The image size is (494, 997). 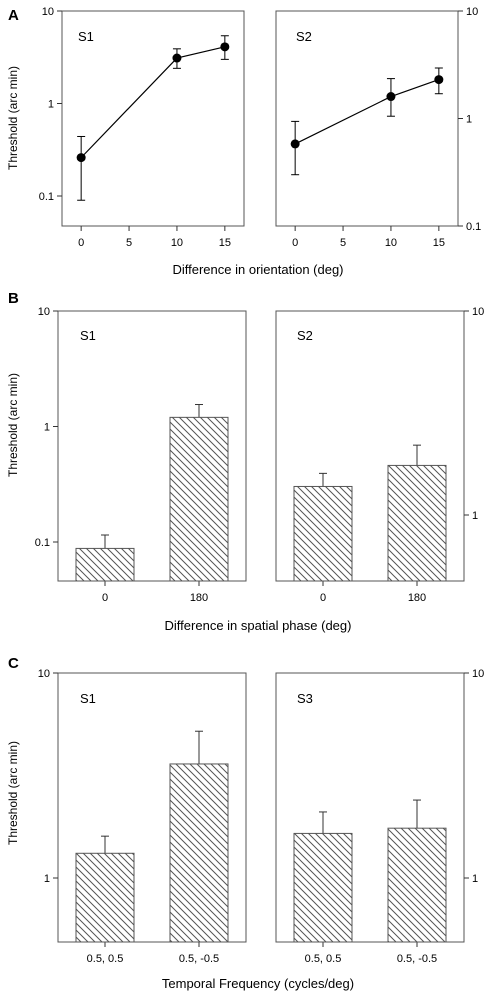 I want to click on x-tick-label-a-s1: 10, so click(x=177, y=243).